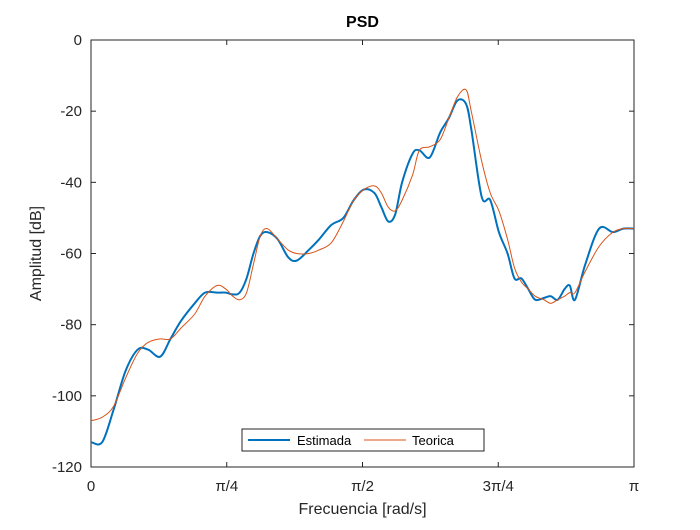 This screenshot has height=530, width=700. Describe the element at coordinates (498, 486) in the screenshot. I see `x-tick-label: 3π/4` at that location.